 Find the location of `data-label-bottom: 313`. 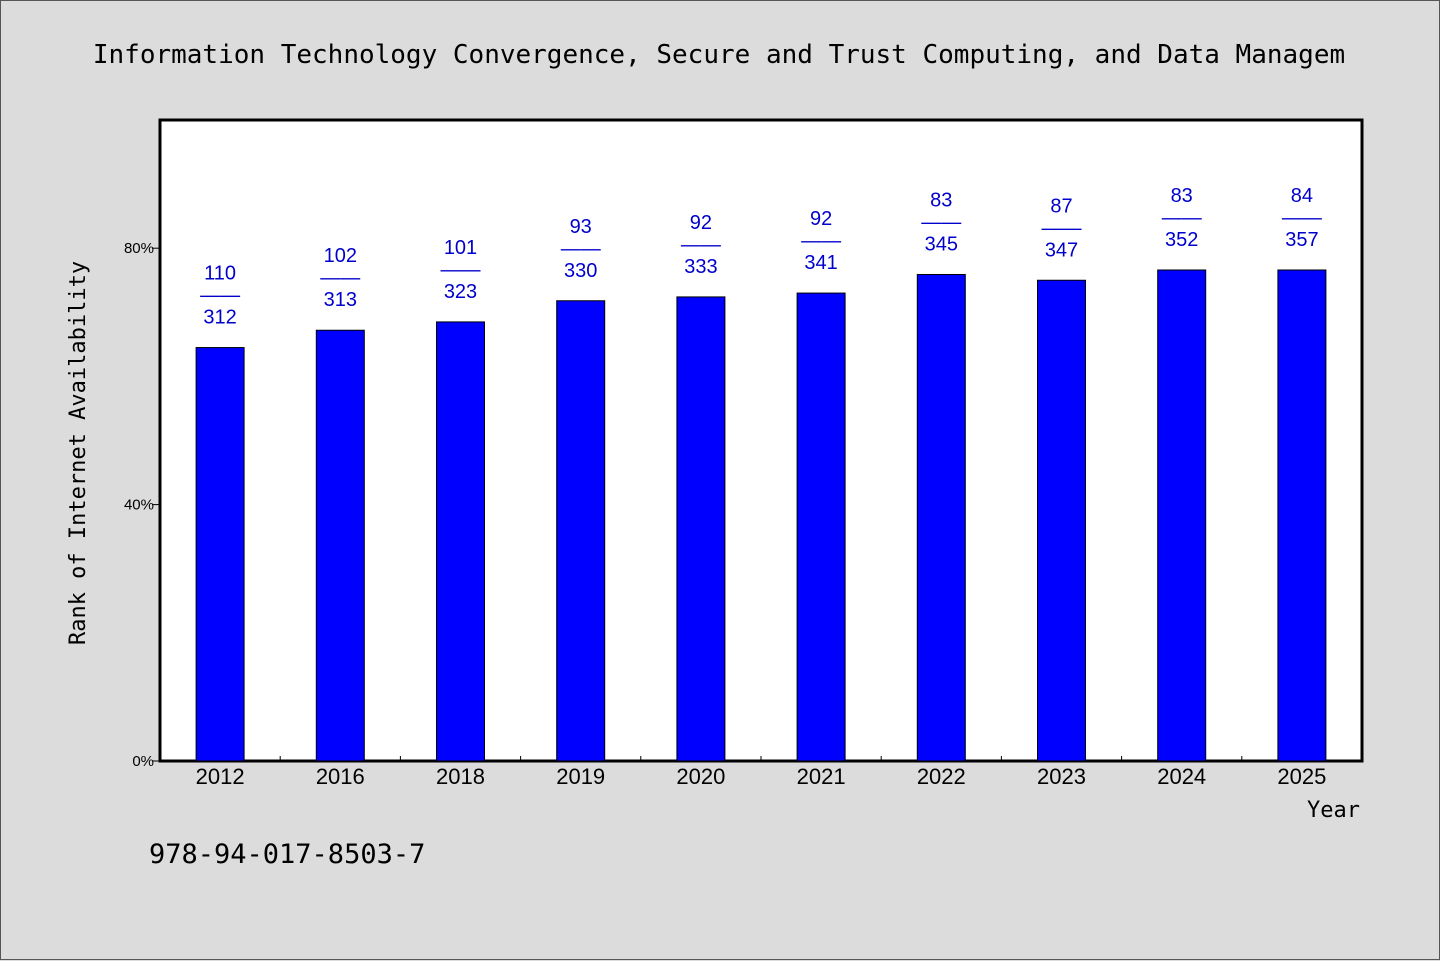

data-label-bottom: 313 is located at coordinates (340, 300).